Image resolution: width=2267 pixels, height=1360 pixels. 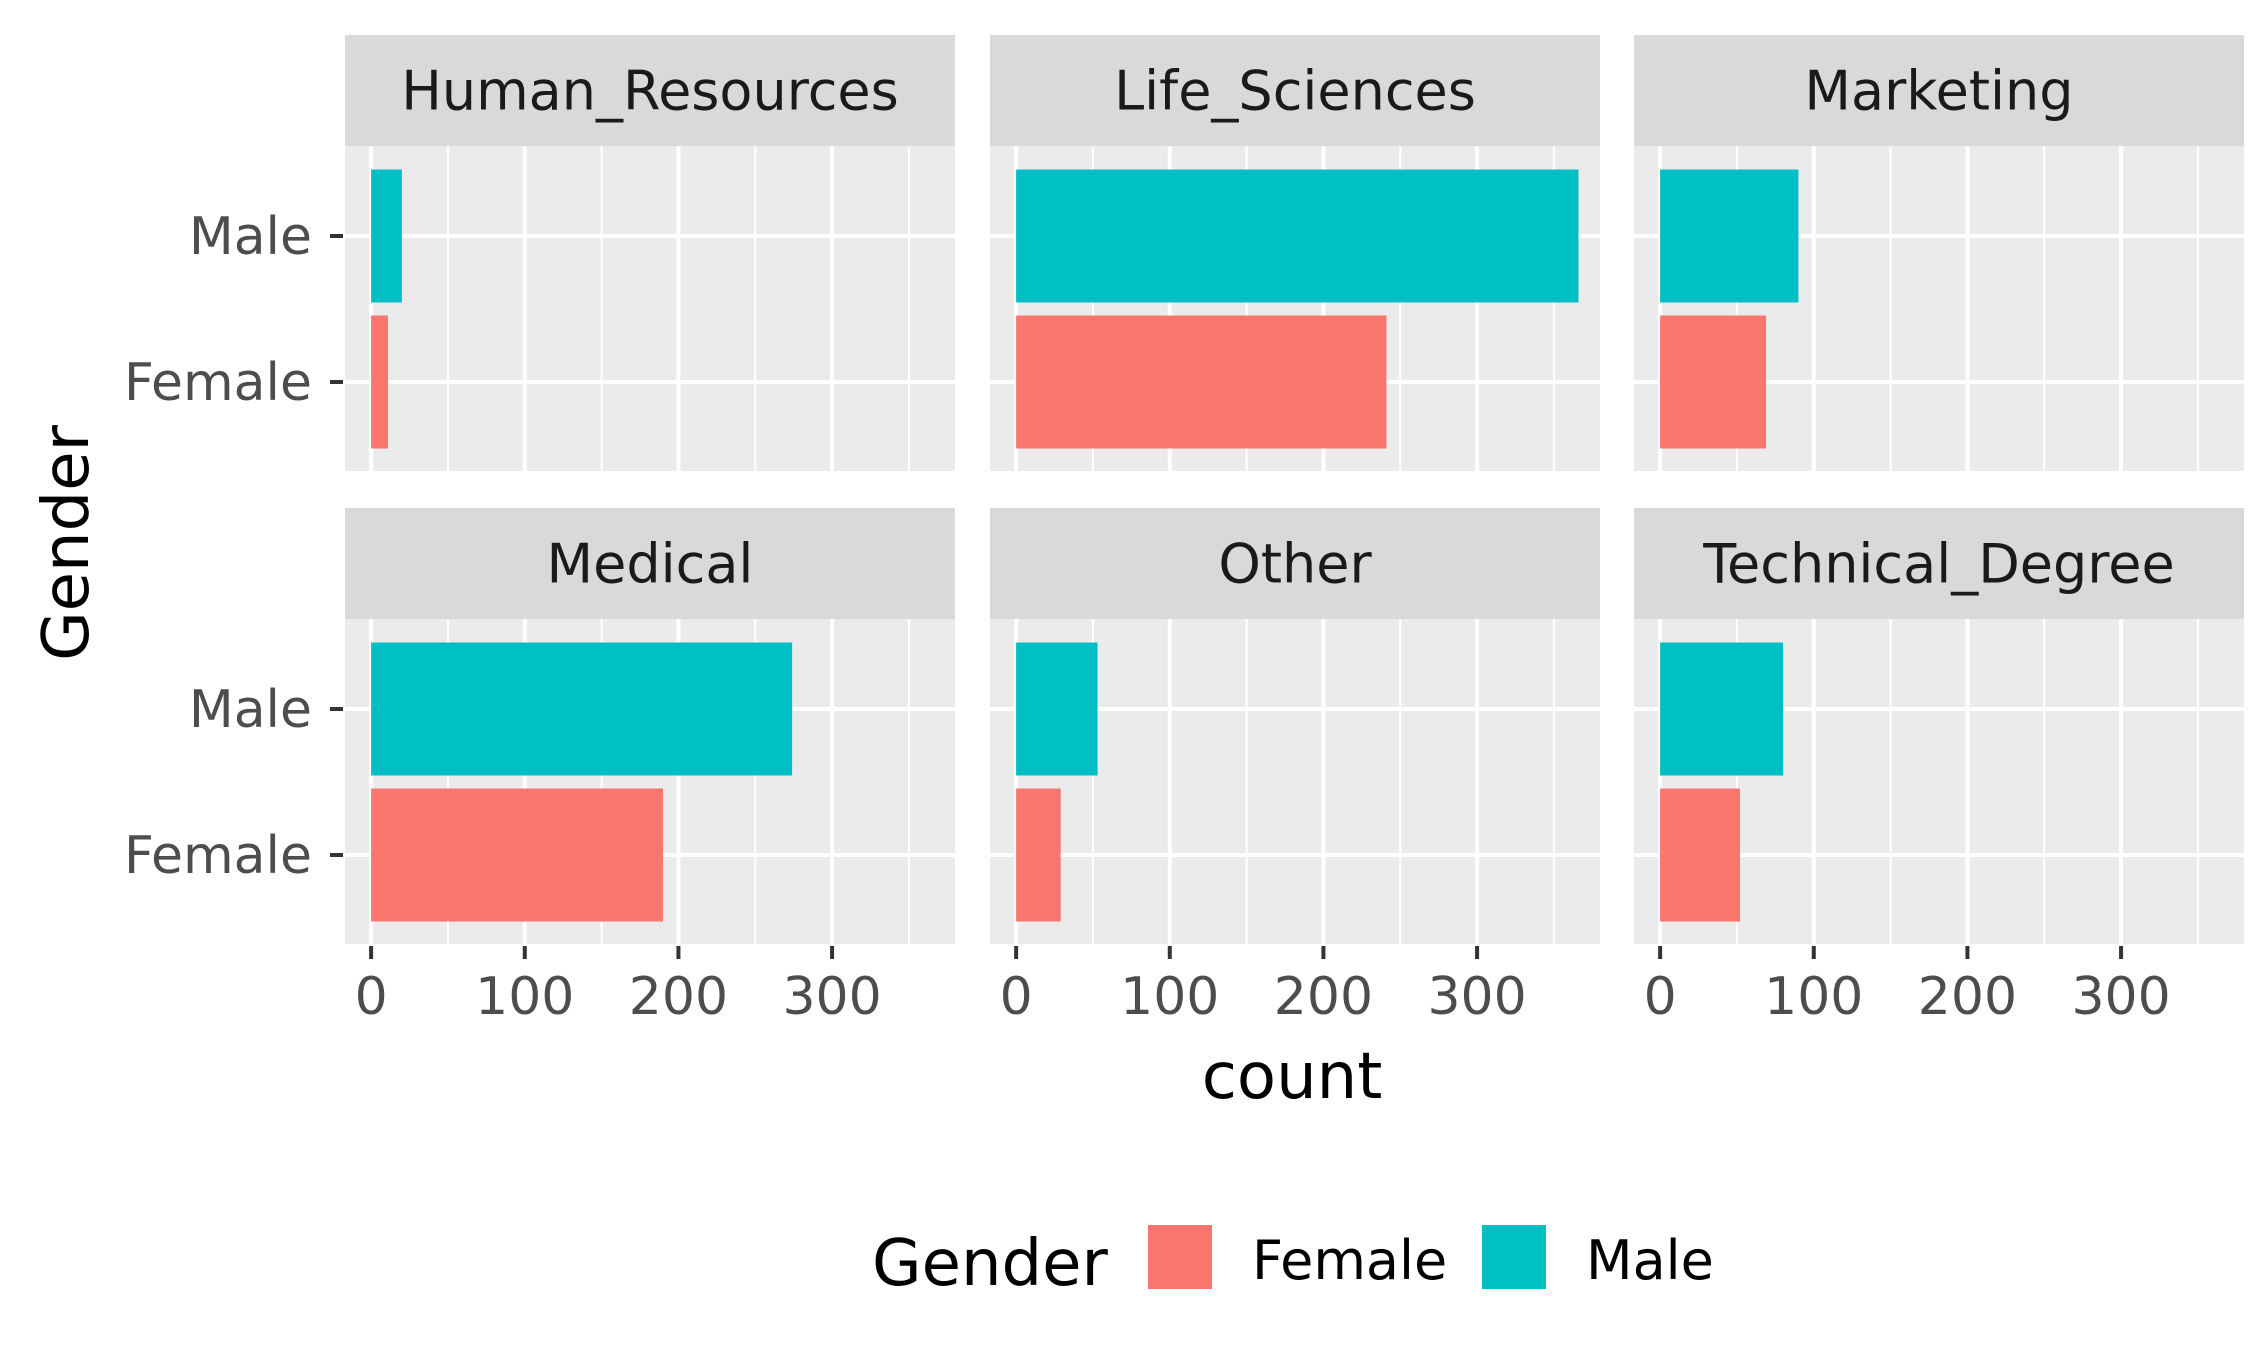 I want to click on facet-strip-life-sciences, so click(x=1295, y=90).